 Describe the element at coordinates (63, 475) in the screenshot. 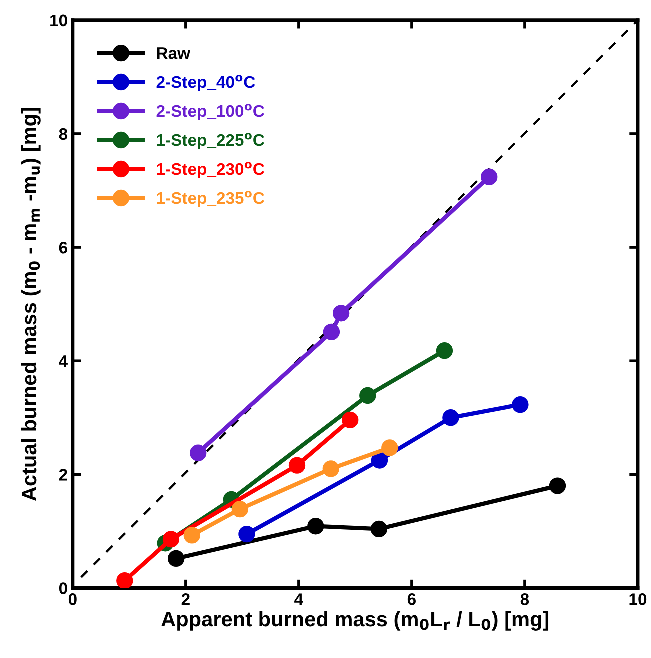

I see `y-tick-label: 2` at that location.